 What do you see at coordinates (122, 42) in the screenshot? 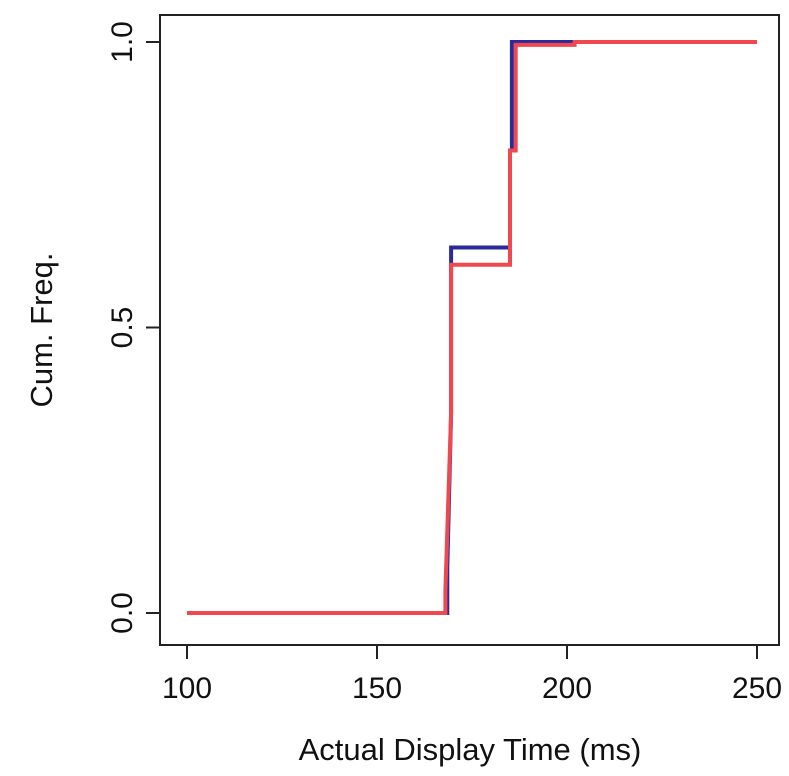
I see `y-tick-label-2: 1.0` at bounding box center [122, 42].